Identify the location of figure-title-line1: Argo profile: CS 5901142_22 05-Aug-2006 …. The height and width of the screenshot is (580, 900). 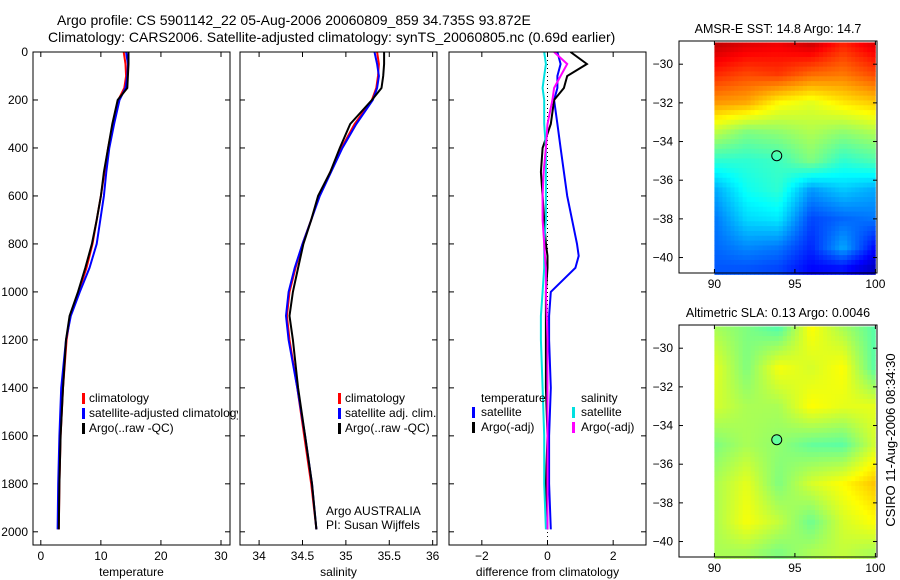
(294, 20).